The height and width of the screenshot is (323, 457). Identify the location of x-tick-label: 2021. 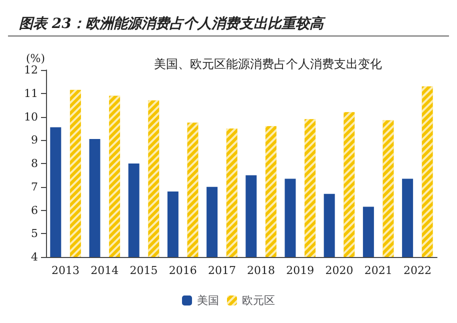
(378, 270).